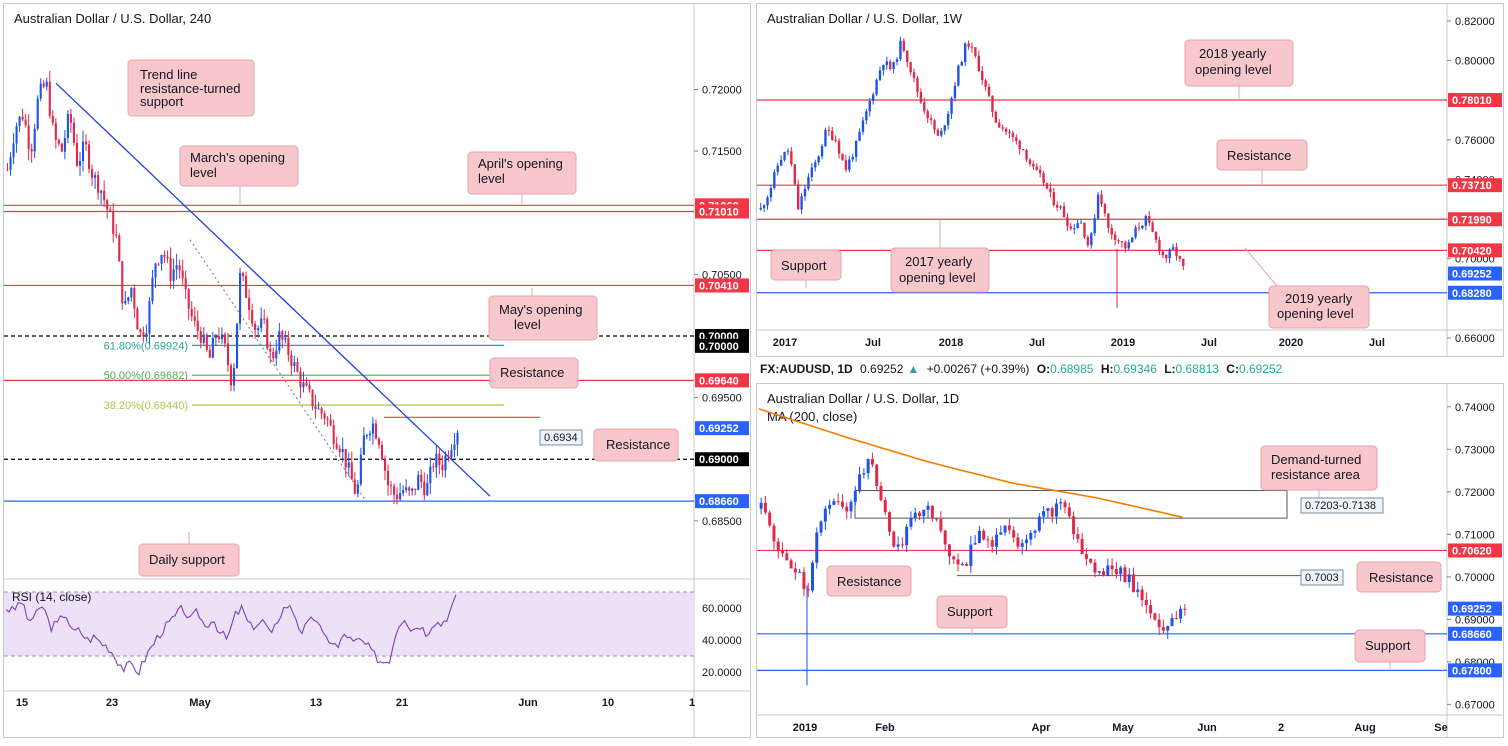 This screenshot has width=1508, height=746. I want to click on h4-x-tick: 21, so click(402, 703).